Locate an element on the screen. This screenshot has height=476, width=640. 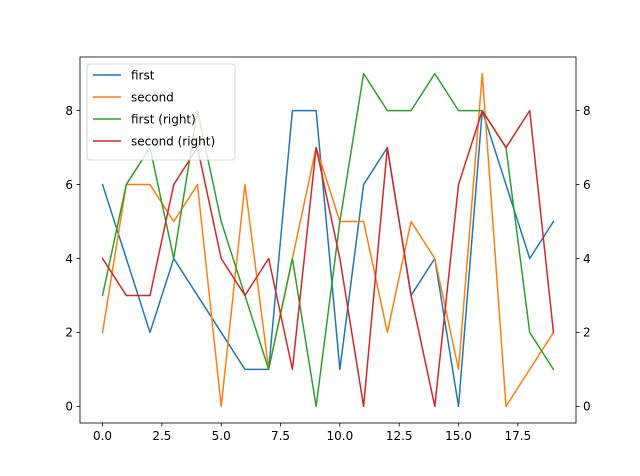
x-tick-label: 5.0 is located at coordinates (221, 436).